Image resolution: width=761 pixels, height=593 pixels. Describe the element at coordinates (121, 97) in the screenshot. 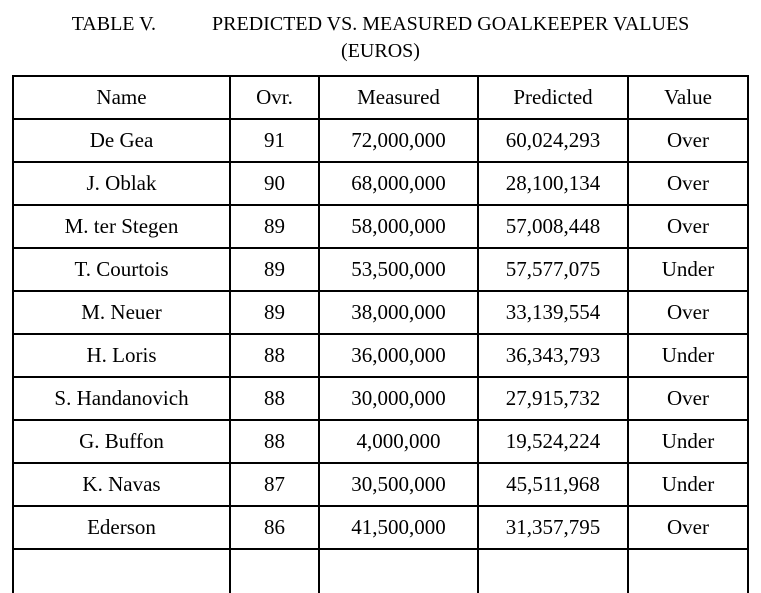

I see `column-header-name: Name` at that location.